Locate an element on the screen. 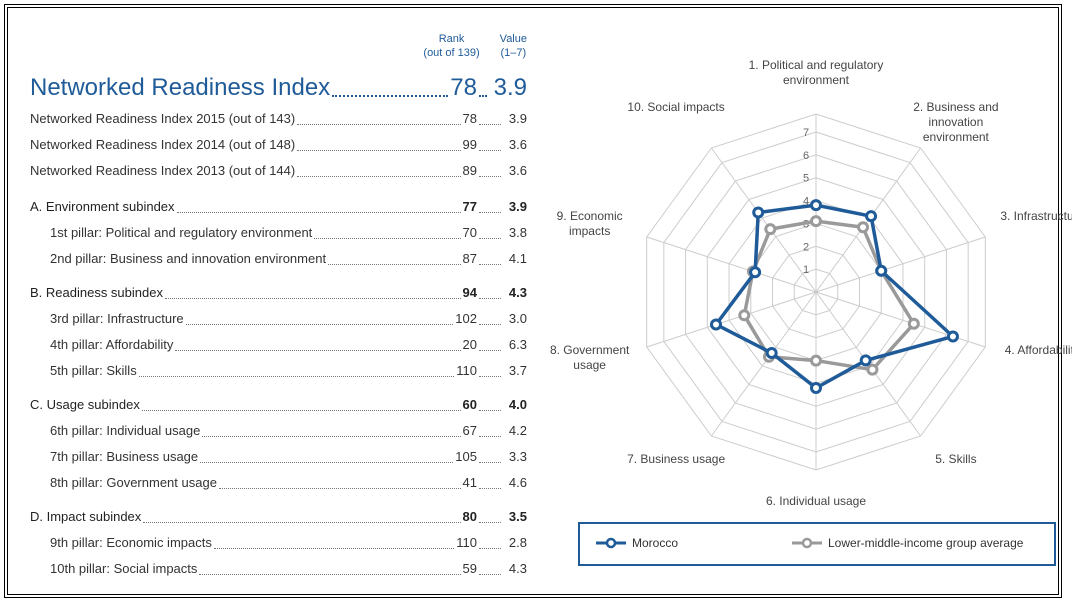 Image resolution: width=1072 pixels, height=602 pixels. row-label: 9th pillar: Economic impacts is located at coordinates (131, 542).